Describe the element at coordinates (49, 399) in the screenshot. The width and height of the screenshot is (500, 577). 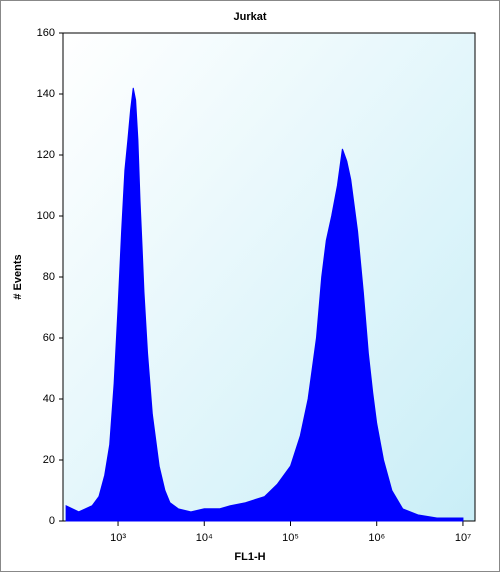
I see `y-tick-label: 40` at that location.